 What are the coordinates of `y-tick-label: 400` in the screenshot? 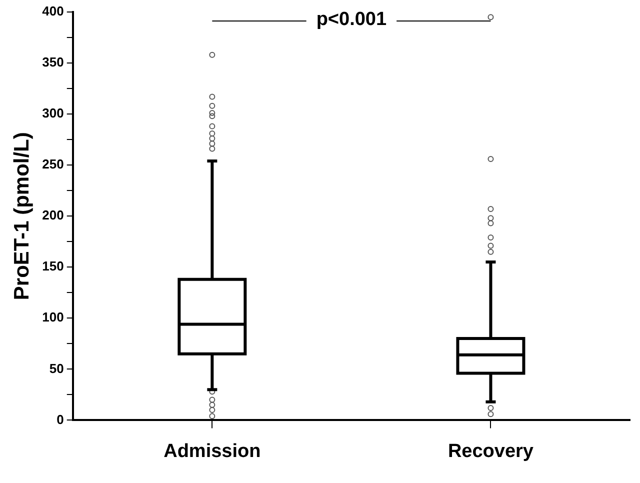 It's located at (53, 11).